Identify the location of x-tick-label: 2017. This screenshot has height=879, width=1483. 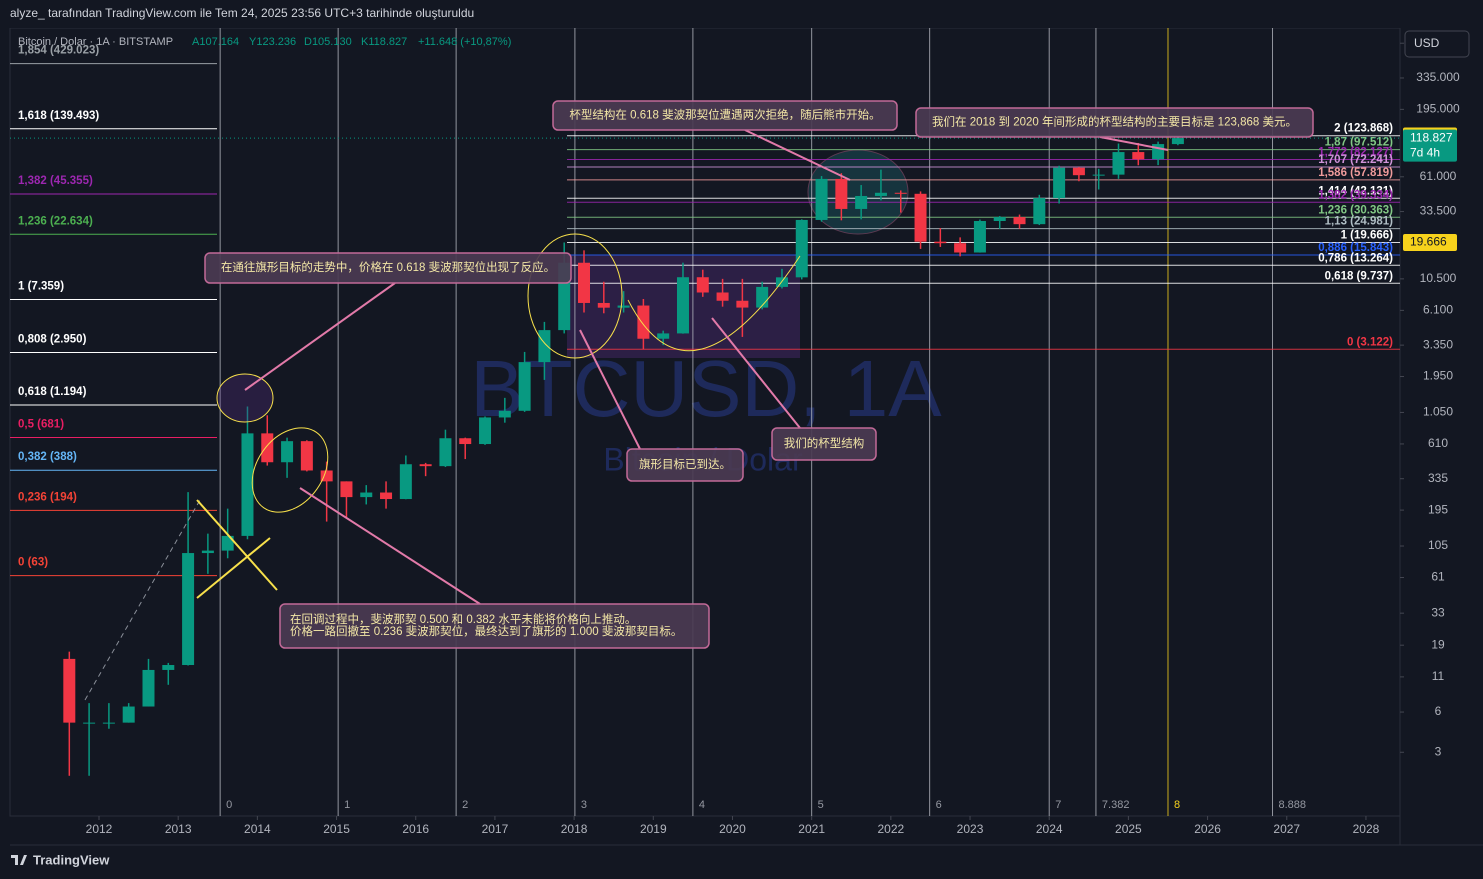
(495, 829).